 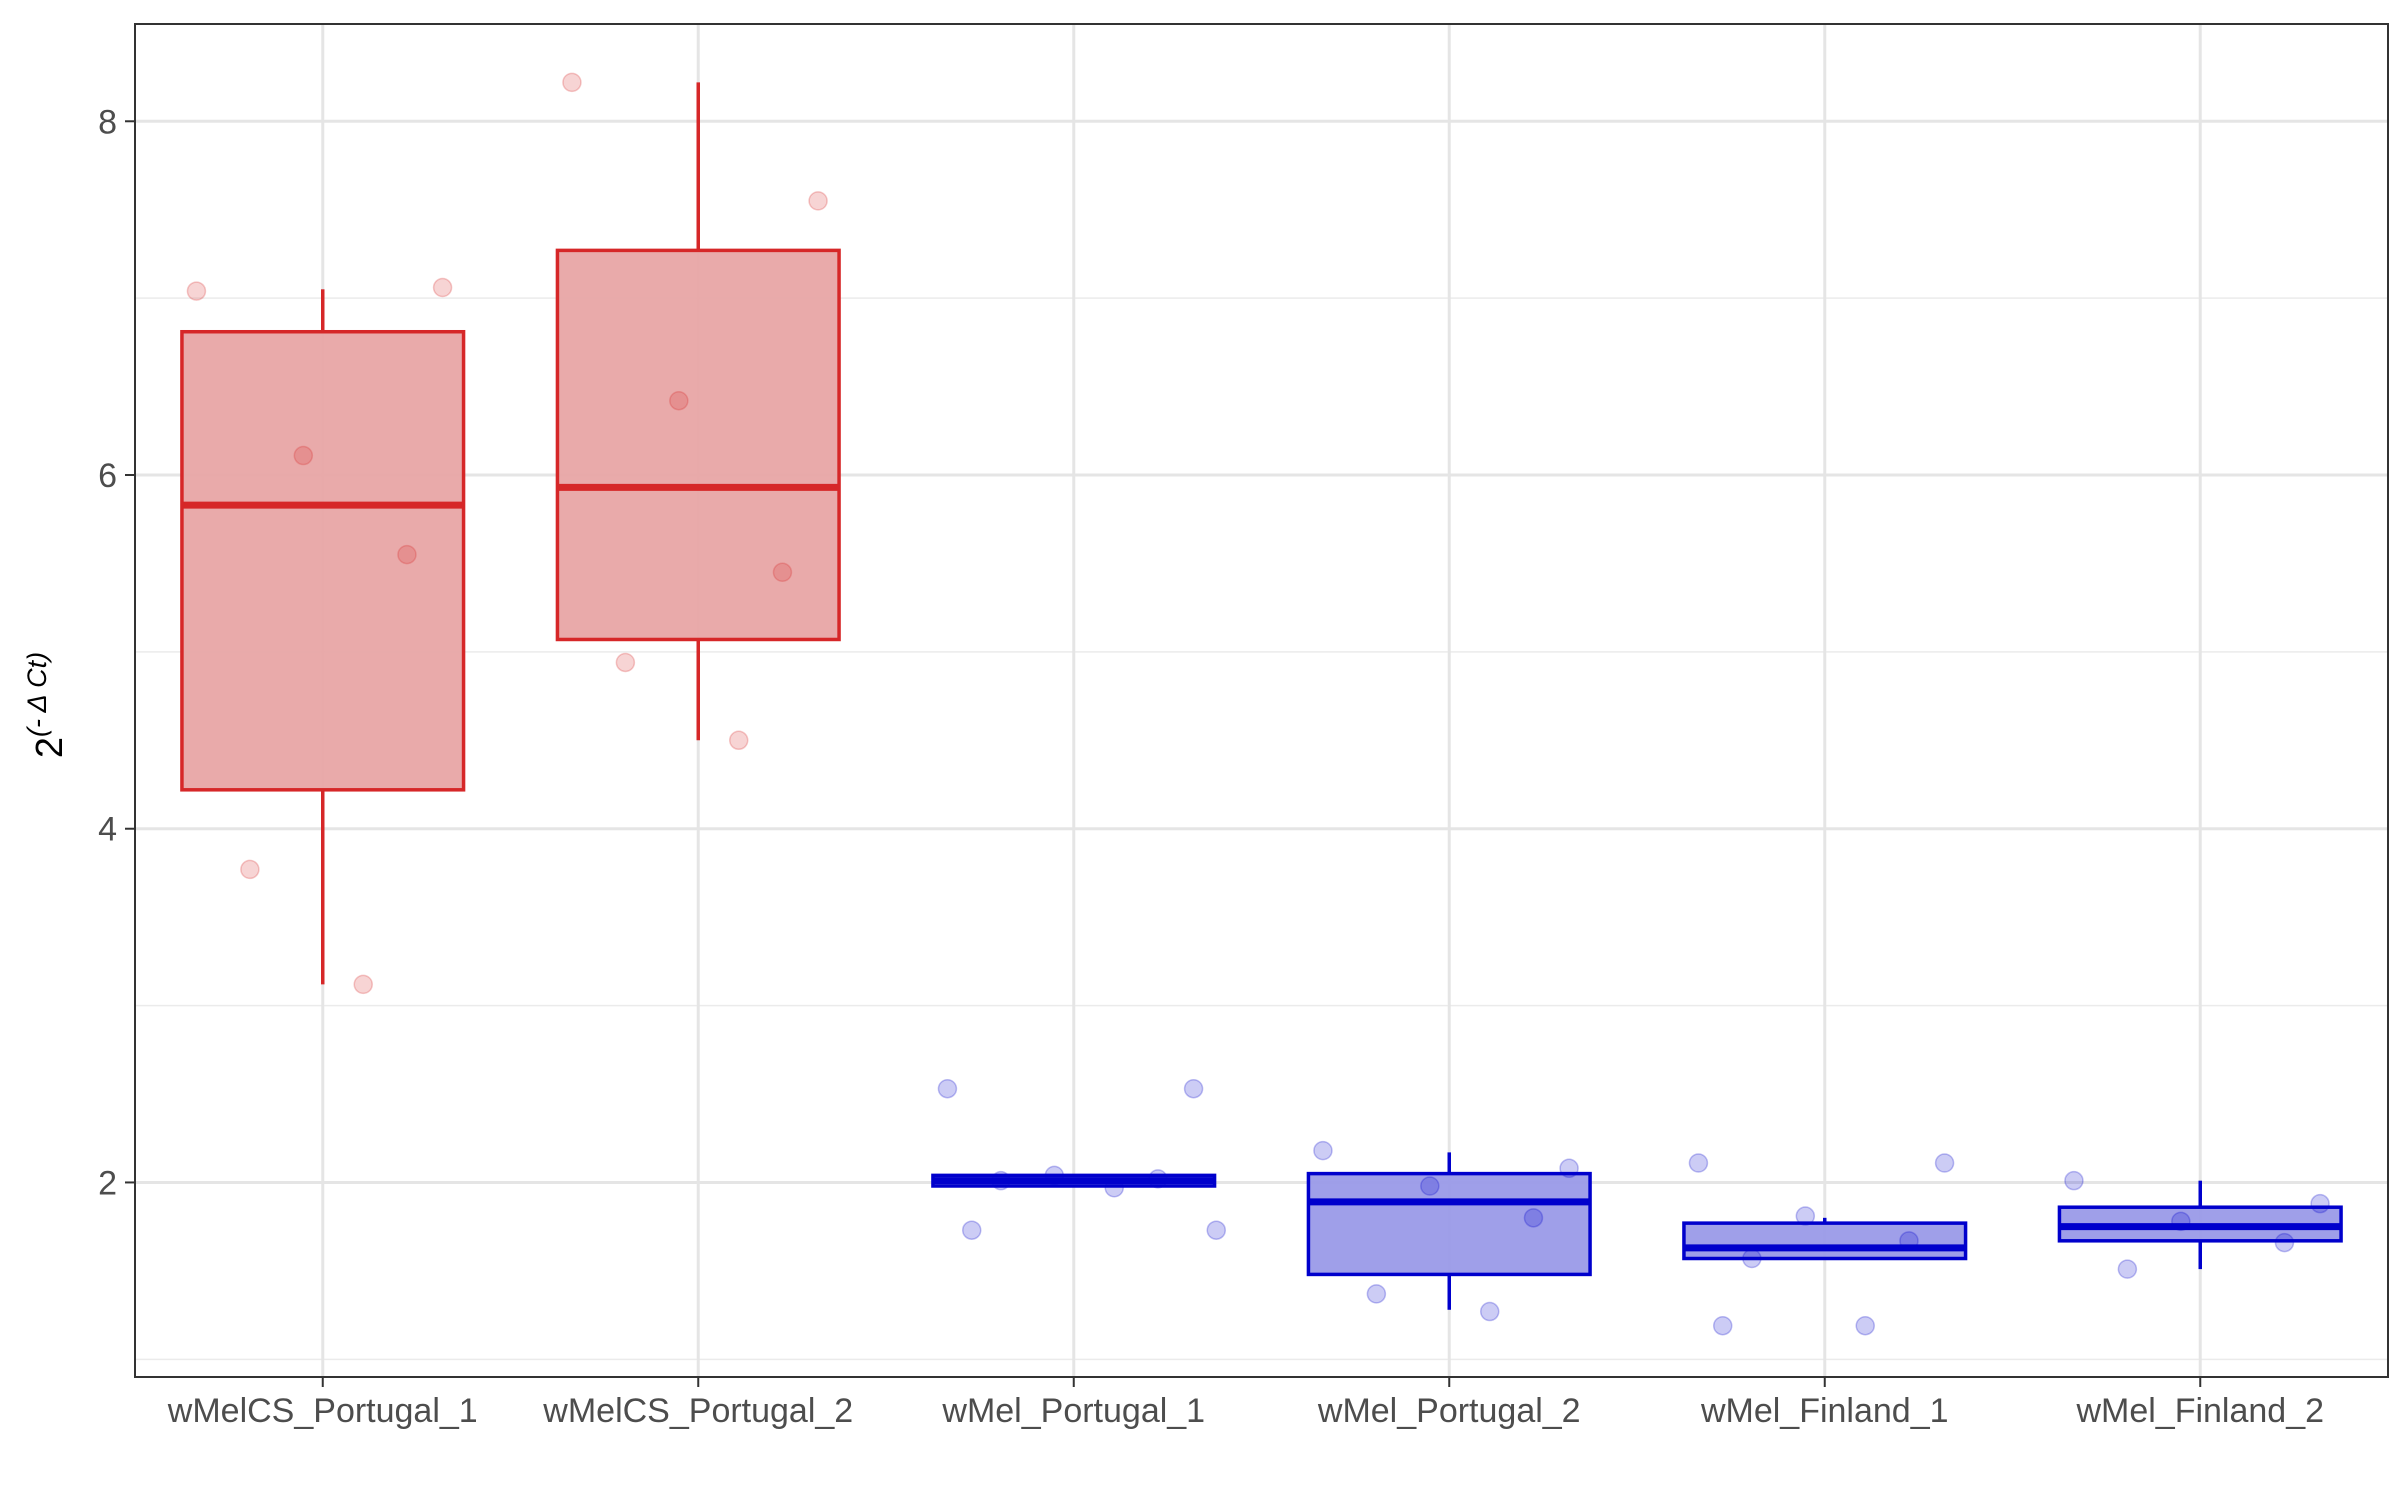 What do you see at coordinates (322, 1411) in the screenshot?
I see `x-tick-label: wMelCS_Portugal_1` at bounding box center [322, 1411].